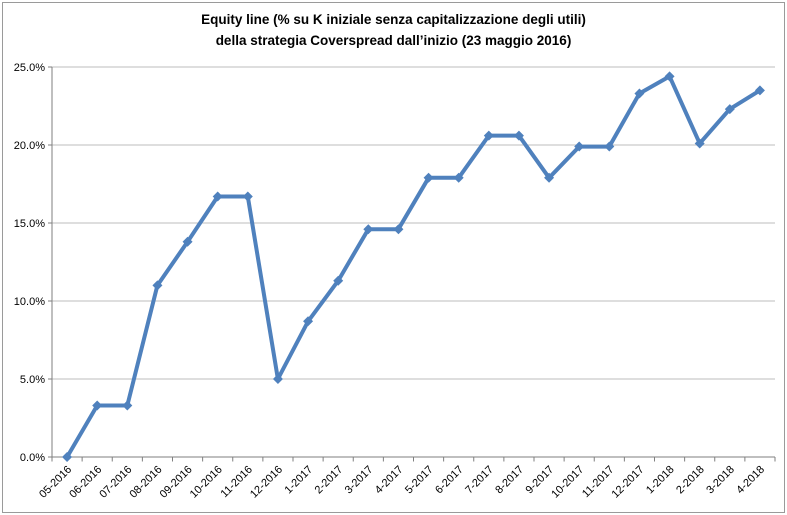 This screenshot has width=787, height=515. What do you see at coordinates (750, 480) in the screenshot?
I see `x-axis-tick-label: 4-2018` at bounding box center [750, 480].